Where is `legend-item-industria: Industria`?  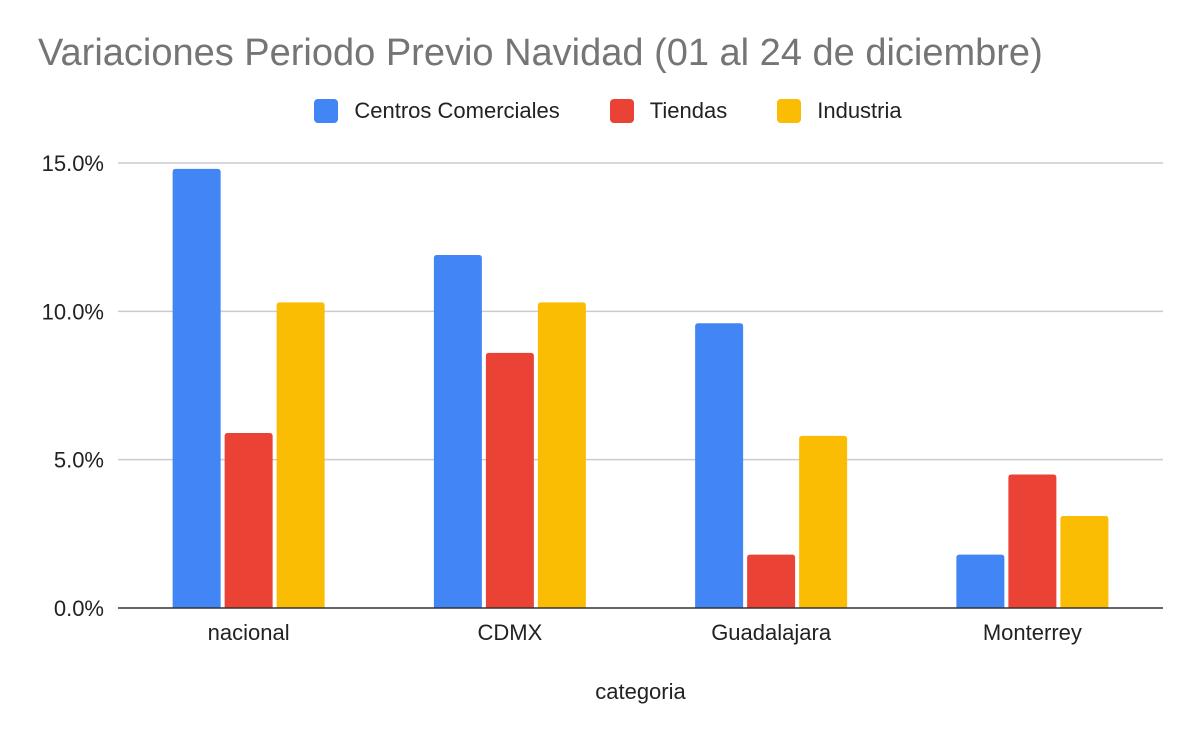 legend-item-industria: Industria is located at coordinates (831, 111).